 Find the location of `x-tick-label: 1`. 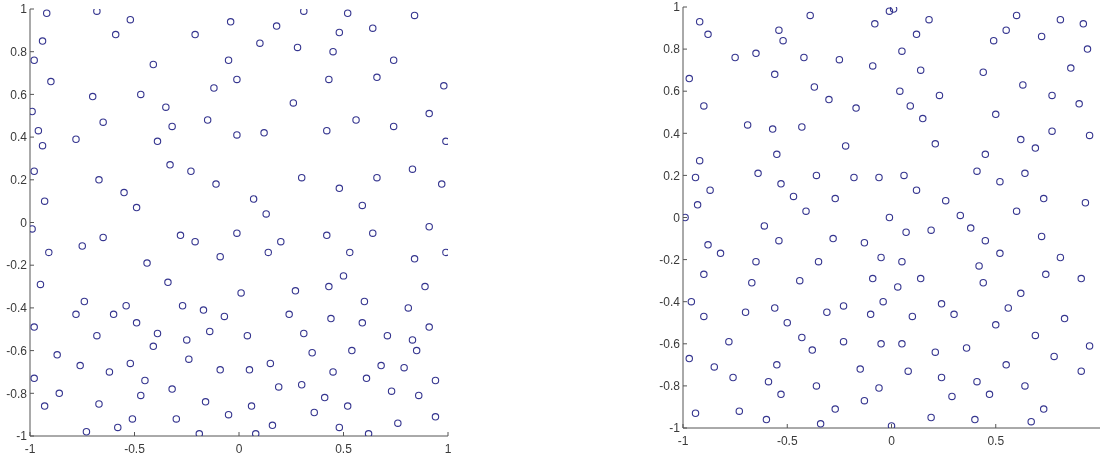

x-tick-label: 1 is located at coordinates (448, 448).